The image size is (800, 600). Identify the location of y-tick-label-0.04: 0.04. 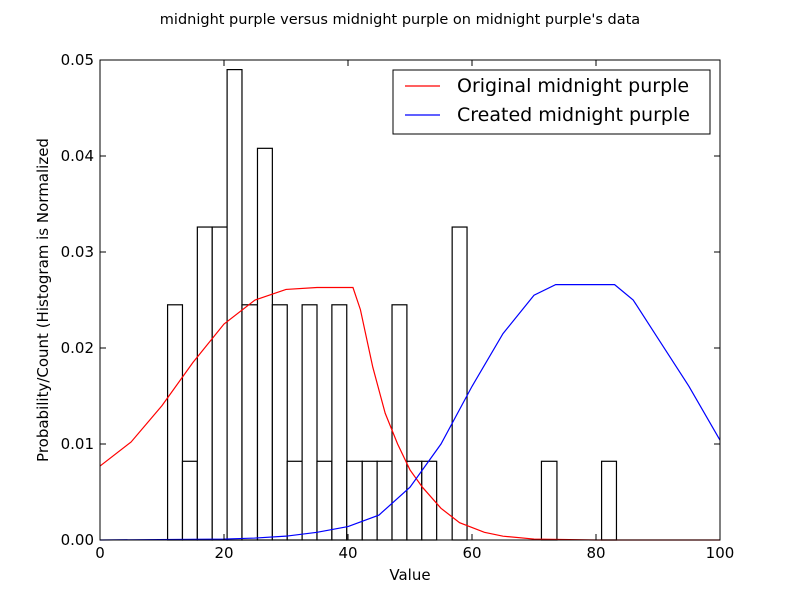
(77, 156).